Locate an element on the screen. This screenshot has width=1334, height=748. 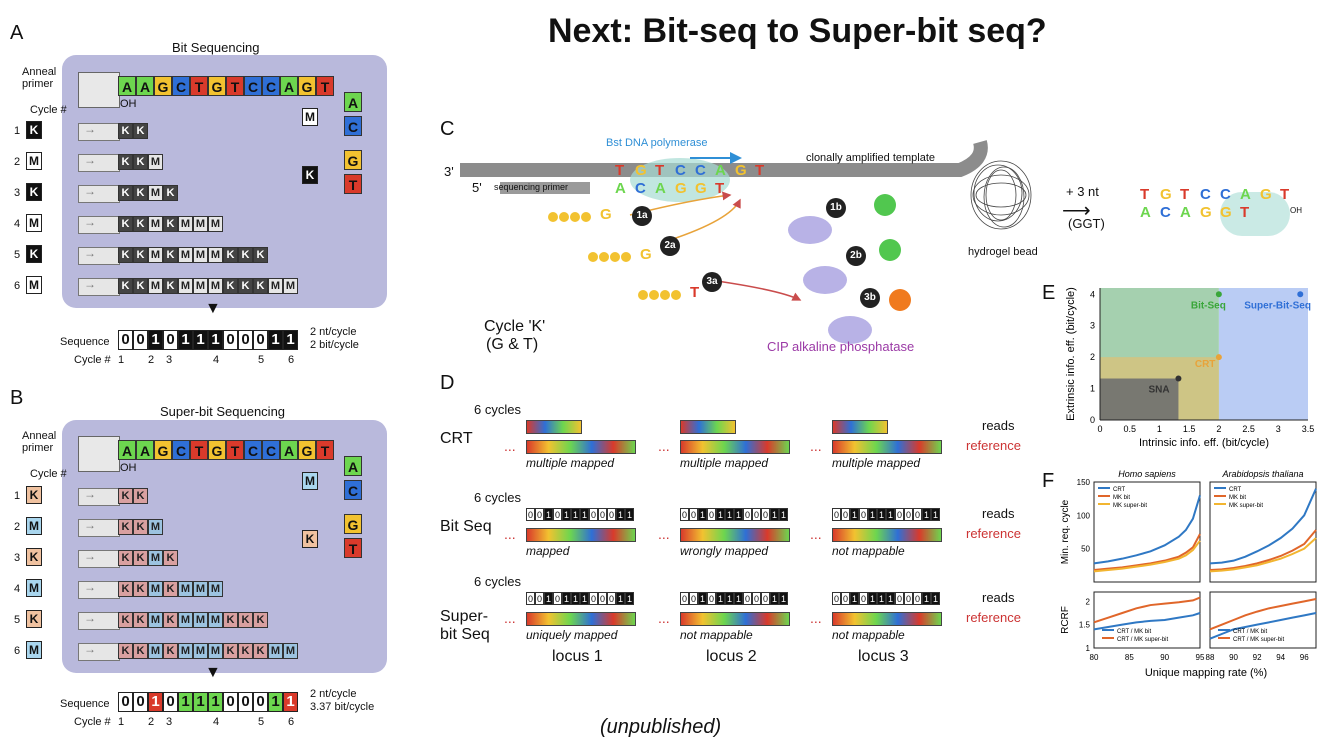
panel-d-label: D is located at coordinates (447, 383).